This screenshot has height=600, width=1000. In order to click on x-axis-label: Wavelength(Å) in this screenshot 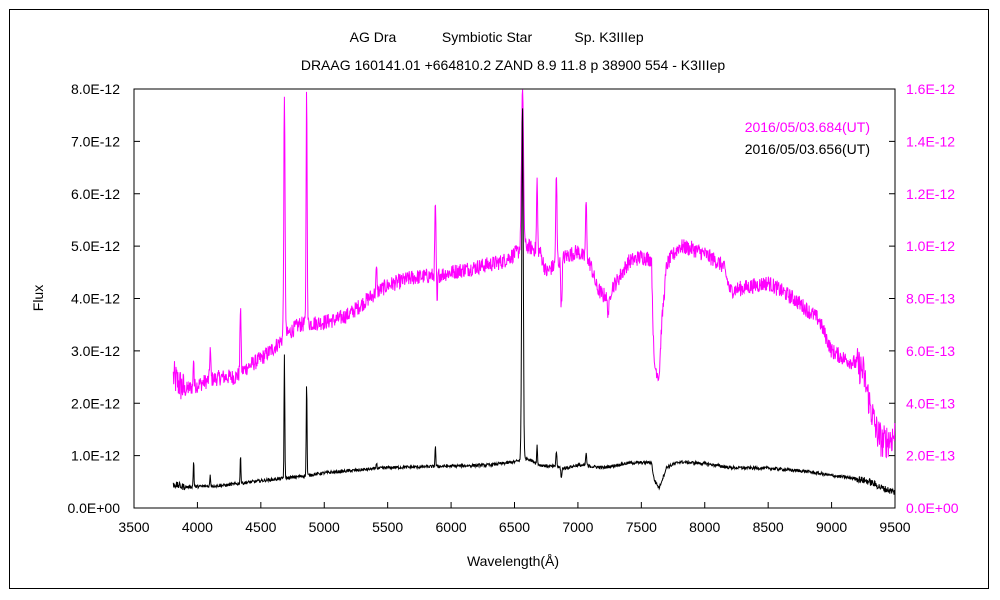, I will do `click(513, 561)`.